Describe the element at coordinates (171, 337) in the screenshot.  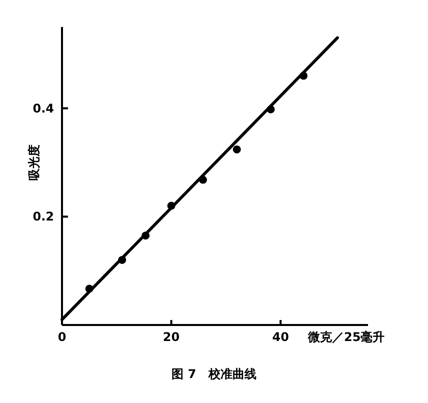
I see `x-tick-label: 20` at that location.